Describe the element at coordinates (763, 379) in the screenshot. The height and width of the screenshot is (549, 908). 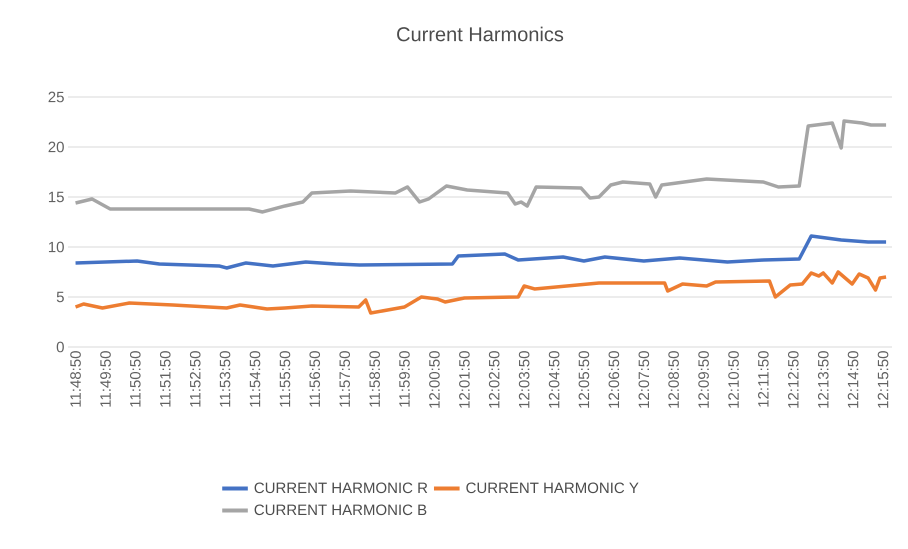
I see `x-tick-label: 12:11:50` at that location.